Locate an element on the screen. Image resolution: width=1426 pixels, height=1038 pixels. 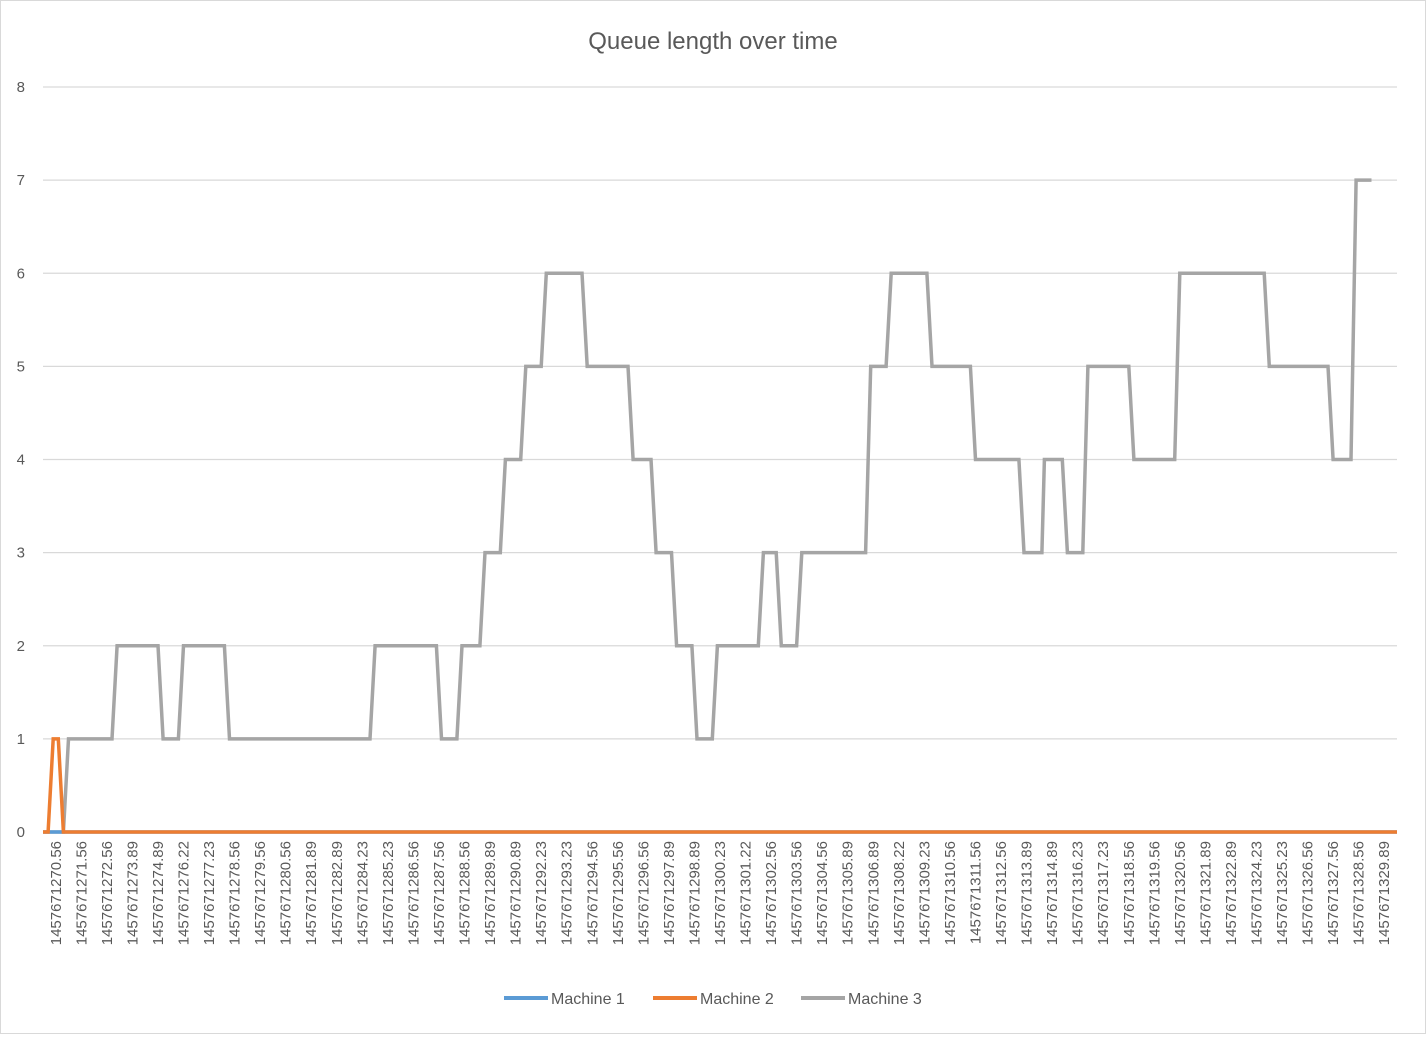
x-tick-label: 1457671317.23 is located at coordinates (1103, 893).